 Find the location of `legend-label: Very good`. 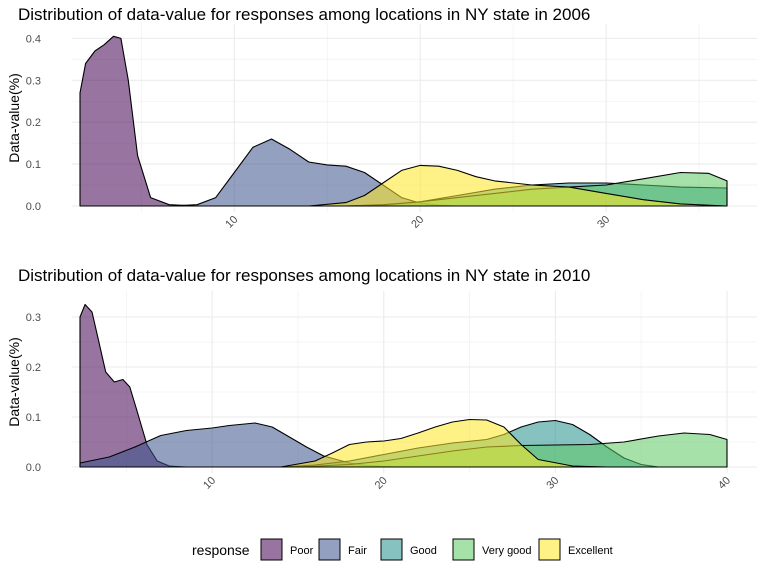

legend-label: Very good is located at coordinates (507, 551).